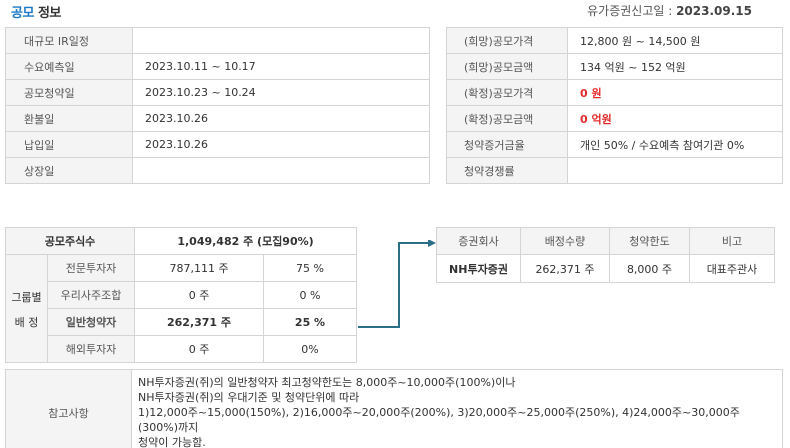  Describe the element at coordinates (69, 40) in the screenshot. I see `schedule-label: 대규모 IR일정` at that location.